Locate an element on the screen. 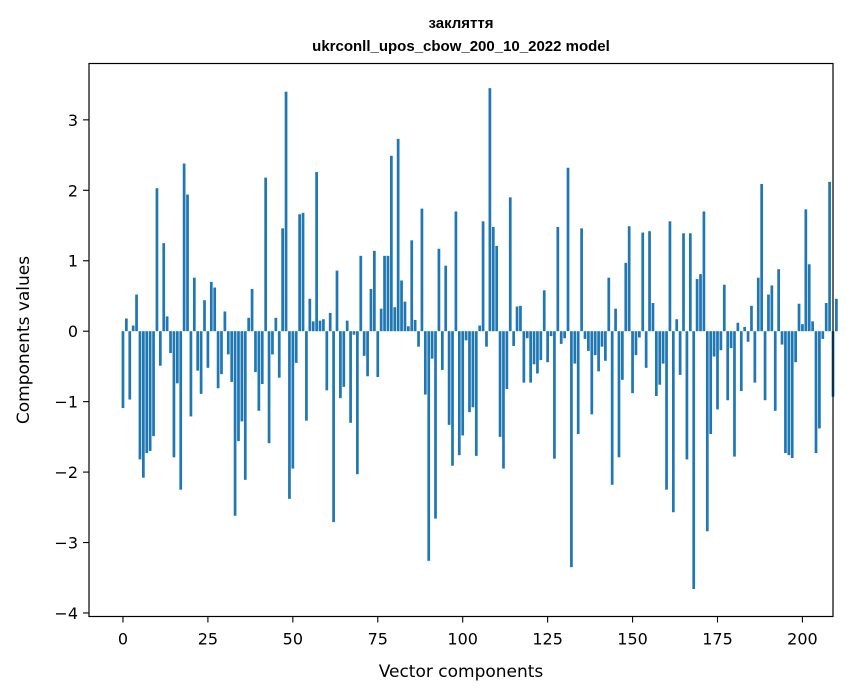 The height and width of the screenshot is (696, 847). y-tick-label: 2 is located at coordinates (73, 190).